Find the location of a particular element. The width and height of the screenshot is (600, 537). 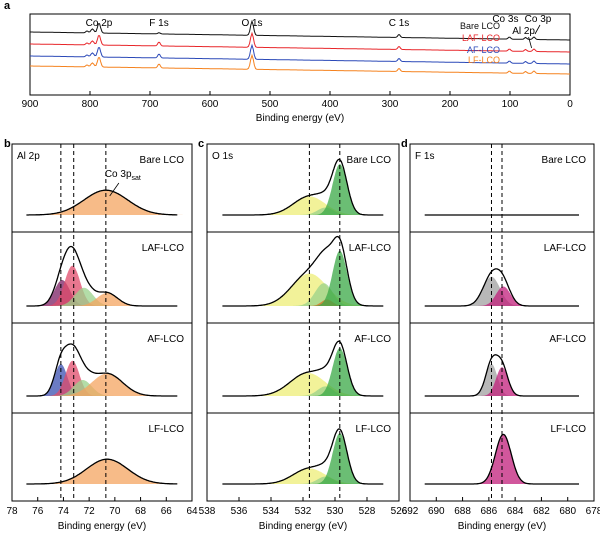

xtick-label-c-1: 536 is located at coordinates (239, 511).